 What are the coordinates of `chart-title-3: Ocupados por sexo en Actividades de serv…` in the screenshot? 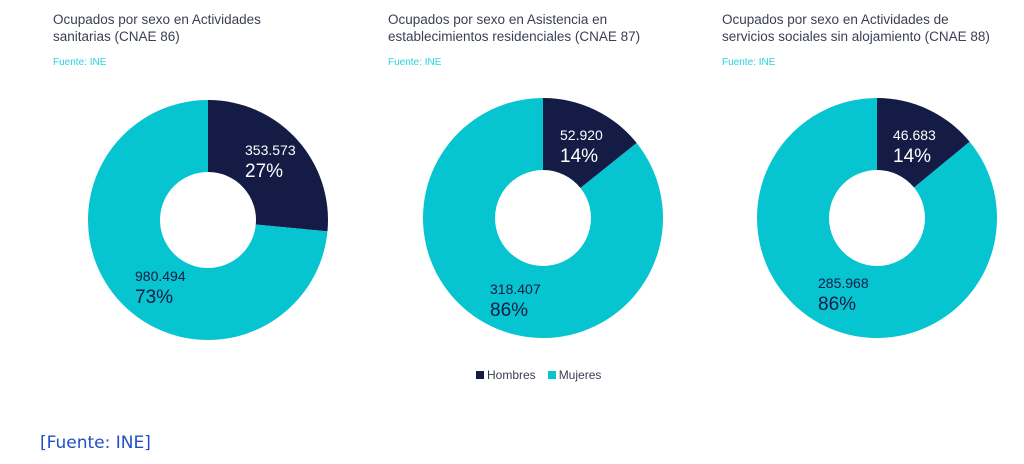 It's located at (856, 28).